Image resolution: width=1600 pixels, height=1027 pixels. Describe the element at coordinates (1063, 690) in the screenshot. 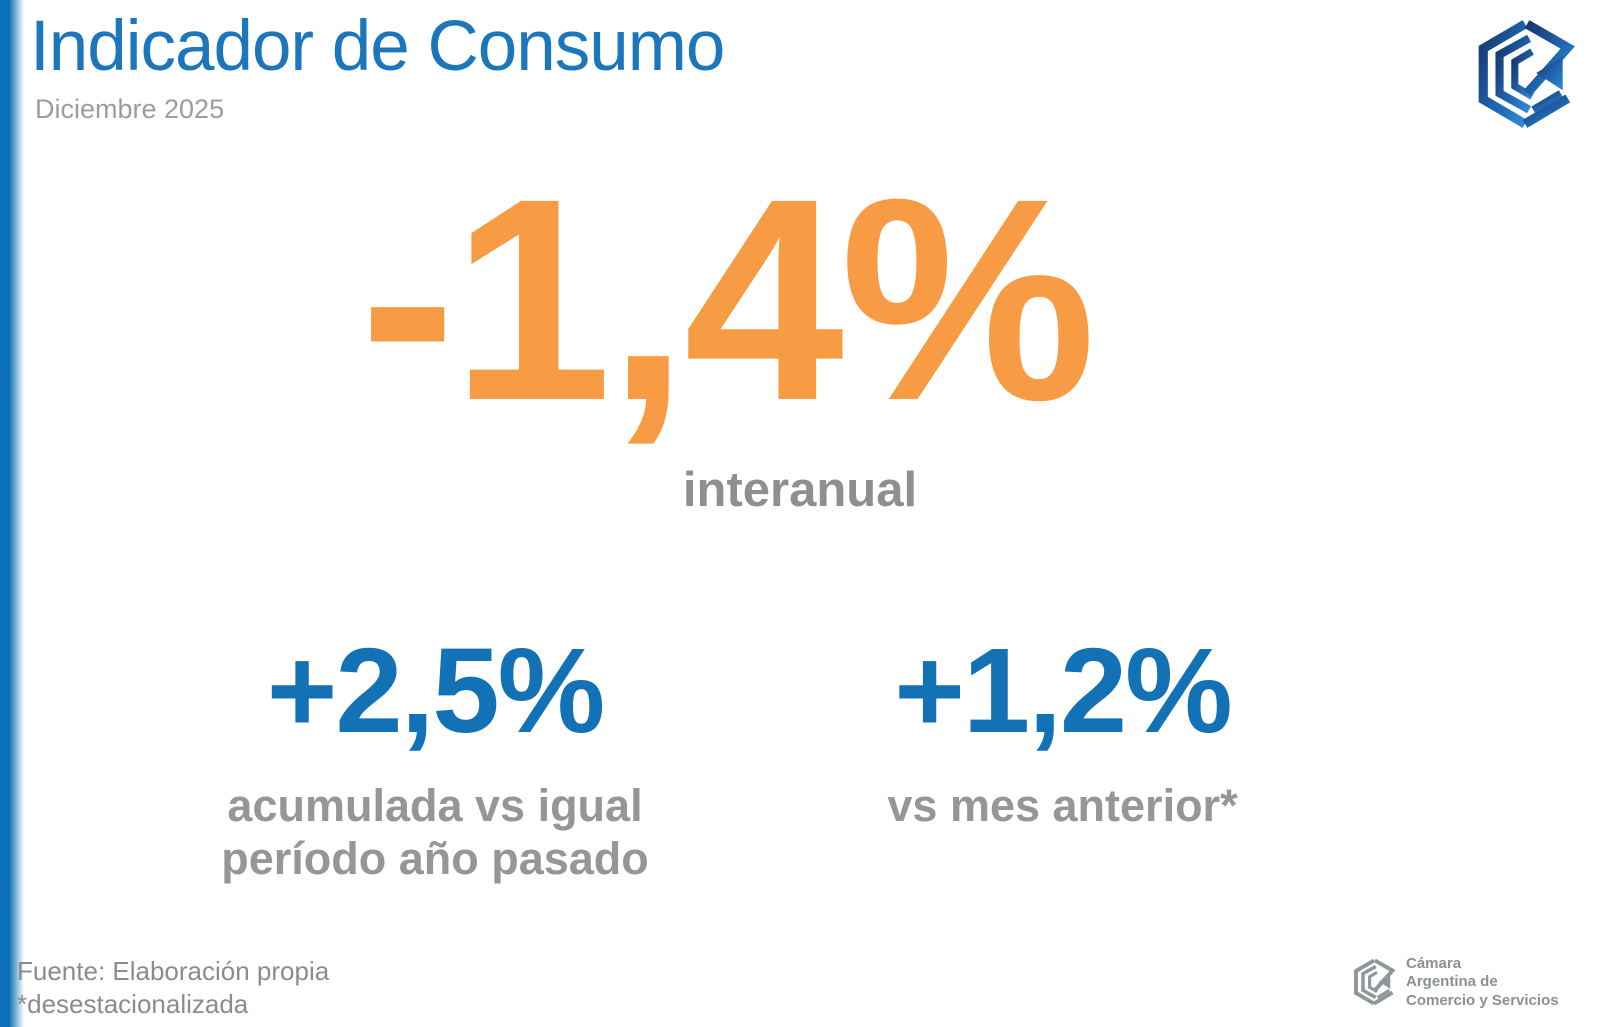

I see `metric-monthly-value: +1,2%` at that location.